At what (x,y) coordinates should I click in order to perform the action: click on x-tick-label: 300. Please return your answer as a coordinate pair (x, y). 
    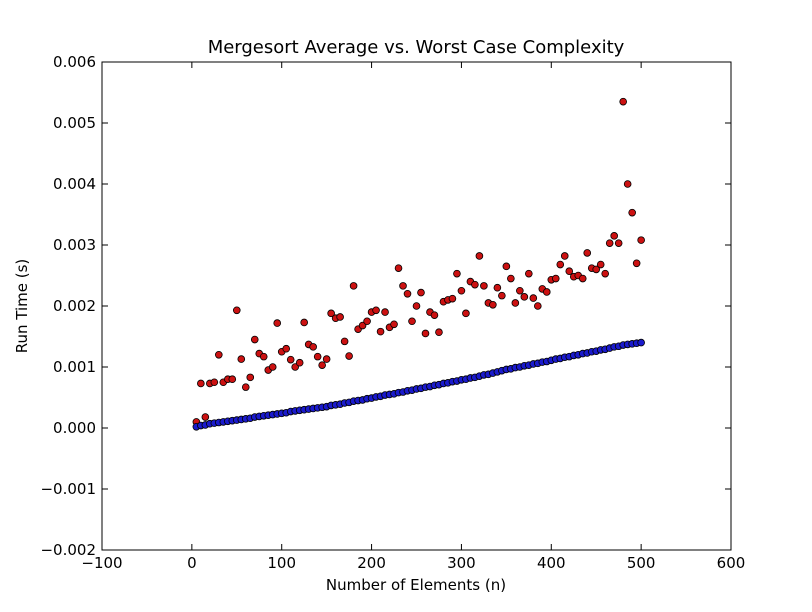
    Looking at the image, I should click on (461, 563).